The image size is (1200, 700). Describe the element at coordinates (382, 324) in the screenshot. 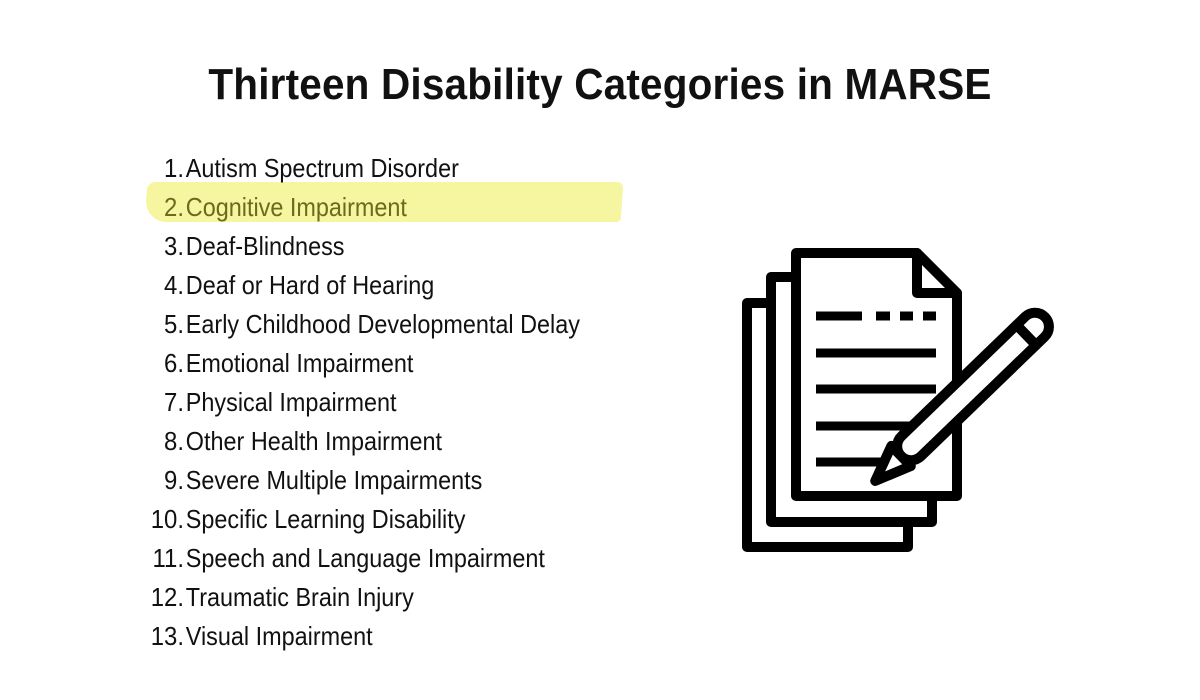

I see `list-item-label: Early Childhood Developmental Delay` at that location.